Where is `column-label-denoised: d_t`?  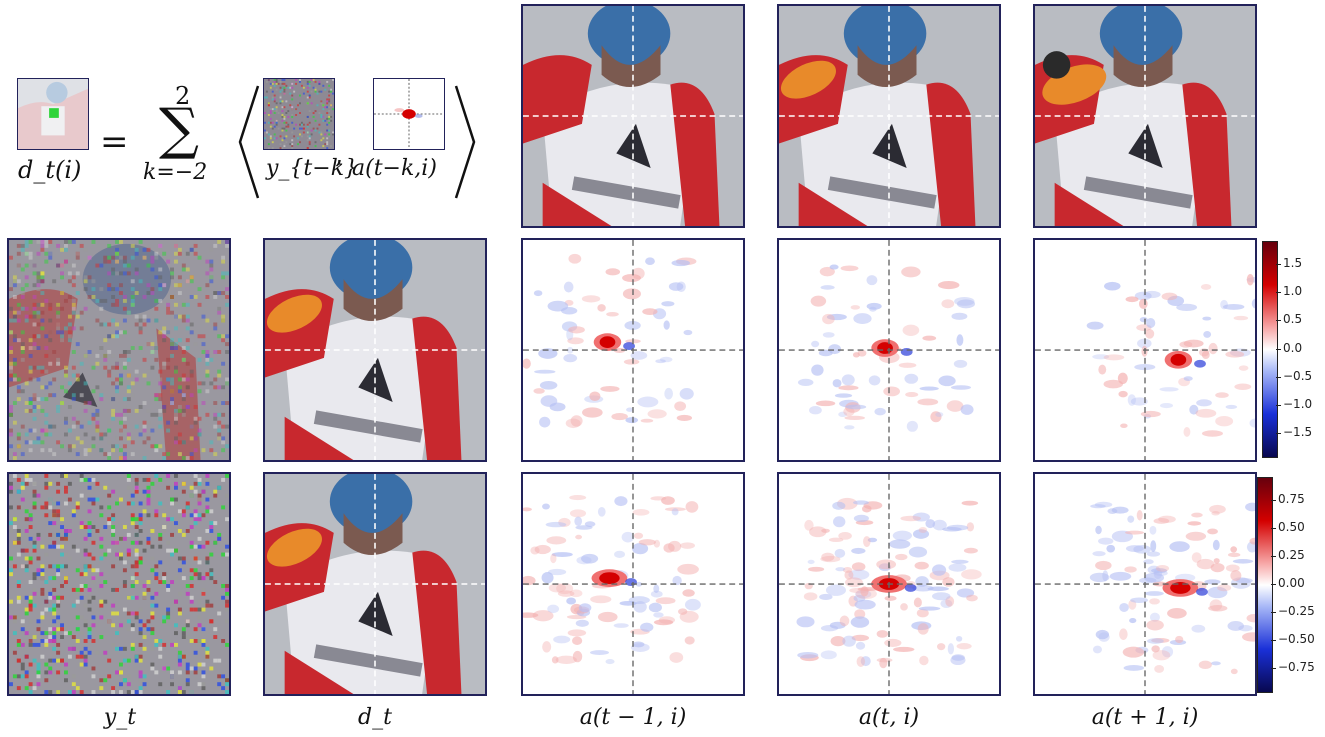
column-label-denoised: d_t is located at coordinates (375, 717).